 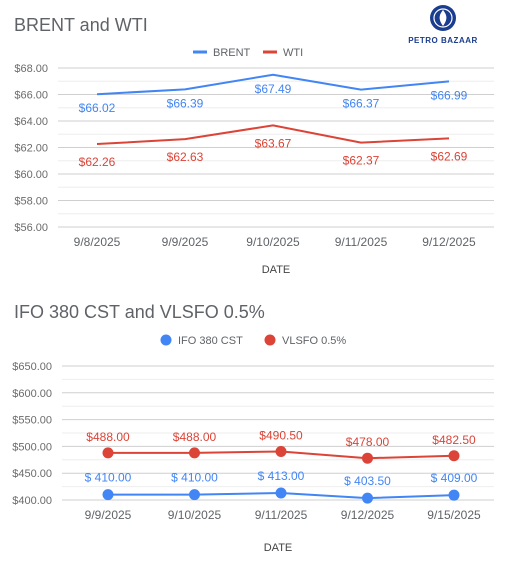 What do you see at coordinates (32, 474) in the screenshot?
I see `y-tick-label: $450.00` at bounding box center [32, 474].